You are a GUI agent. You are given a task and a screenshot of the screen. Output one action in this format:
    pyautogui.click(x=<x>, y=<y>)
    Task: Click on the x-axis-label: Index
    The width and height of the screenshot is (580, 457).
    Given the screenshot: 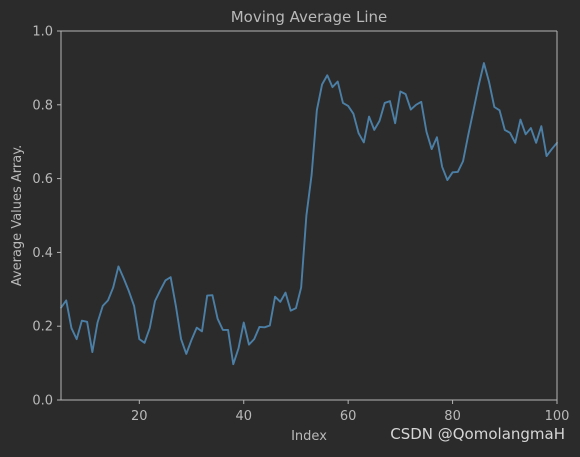 What is the action you would take?
    pyautogui.click(x=309, y=436)
    